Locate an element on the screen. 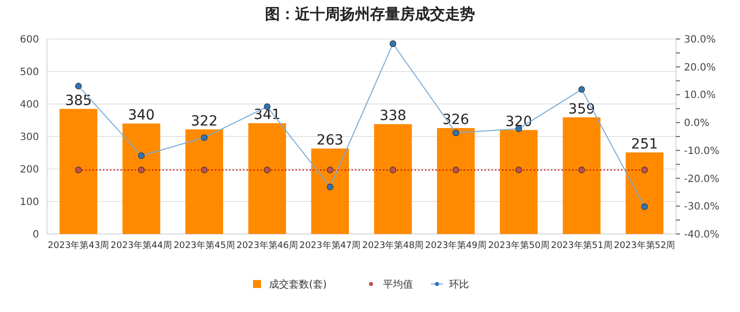  y2-tick-label: -10.0% is located at coordinates (702, 151).